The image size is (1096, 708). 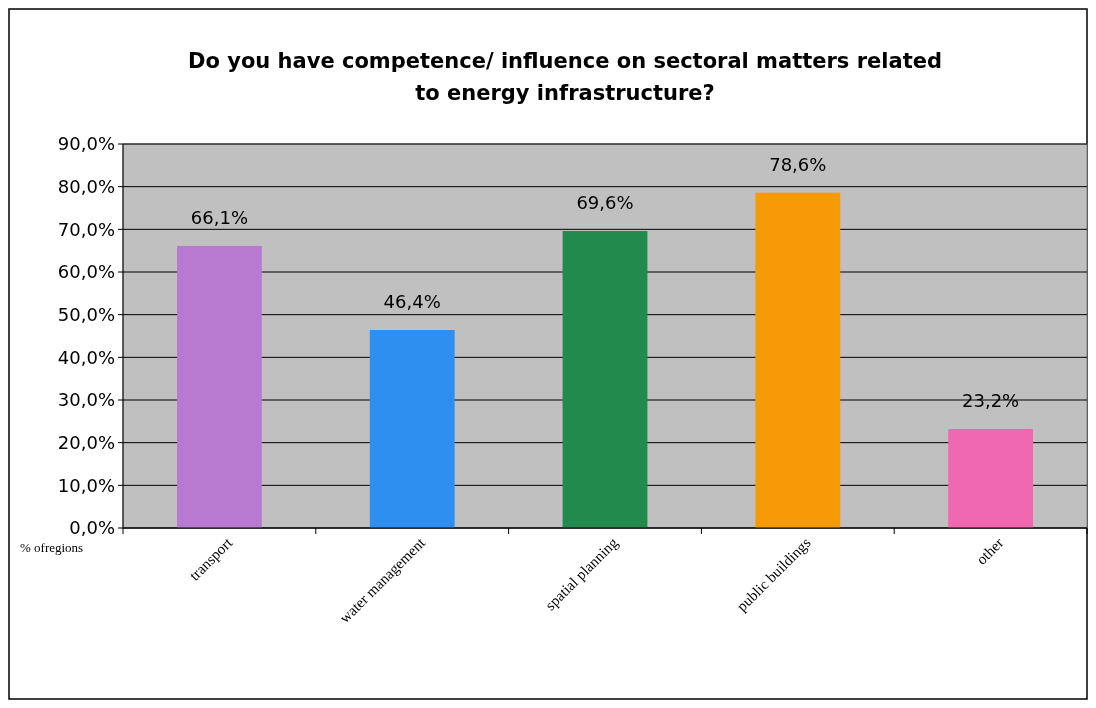 What do you see at coordinates (990, 551) in the screenshot?
I see `x-tick-label: other` at bounding box center [990, 551].